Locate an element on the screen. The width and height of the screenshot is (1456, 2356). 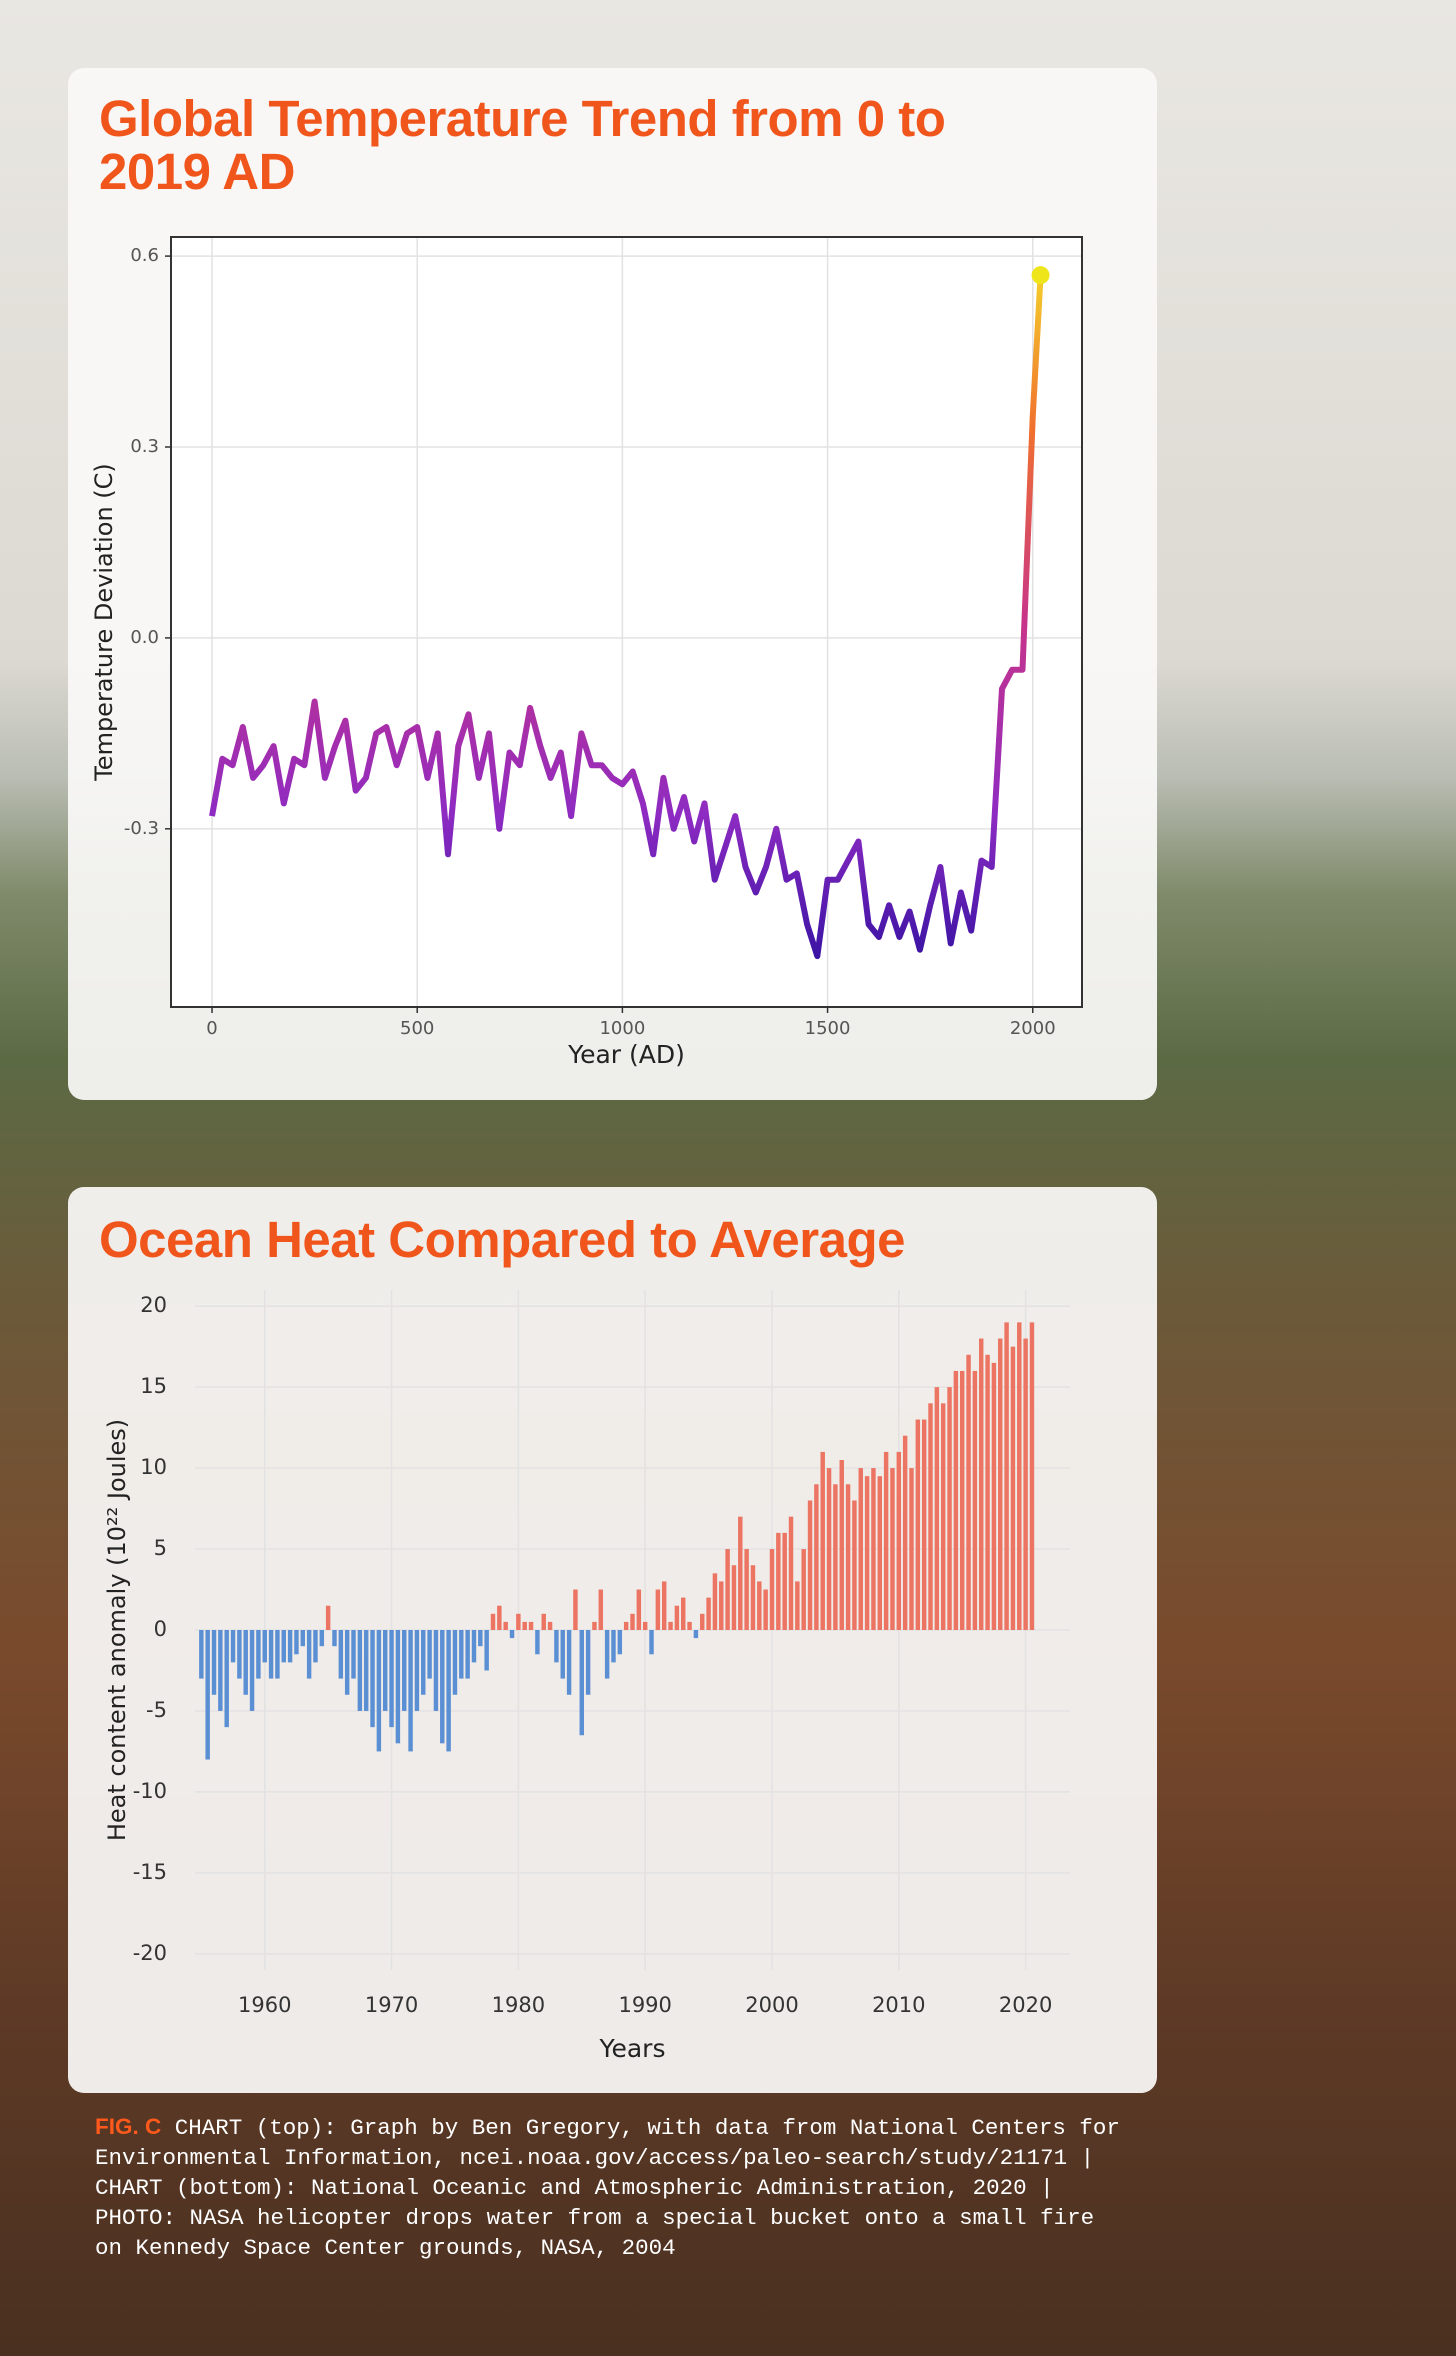
y-tick-label: 0 is located at coordinates (160, 1629).